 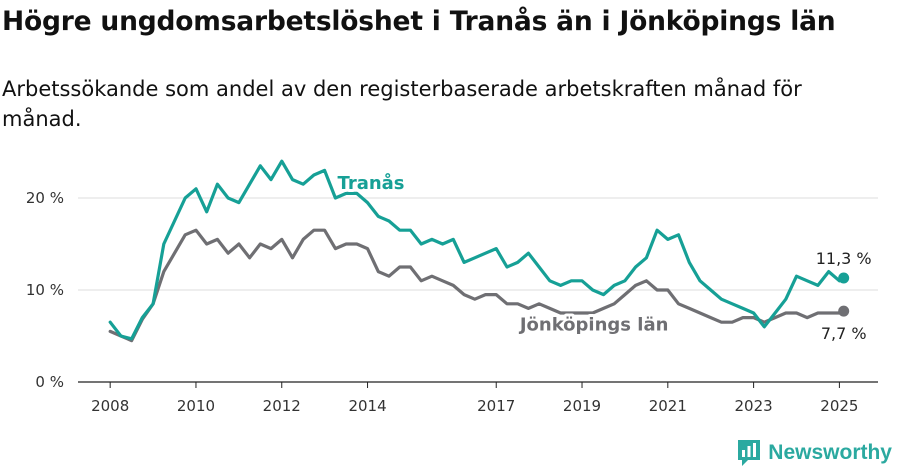 I want to click on y-tick-label: 20 %, so click(x=45, y=198).